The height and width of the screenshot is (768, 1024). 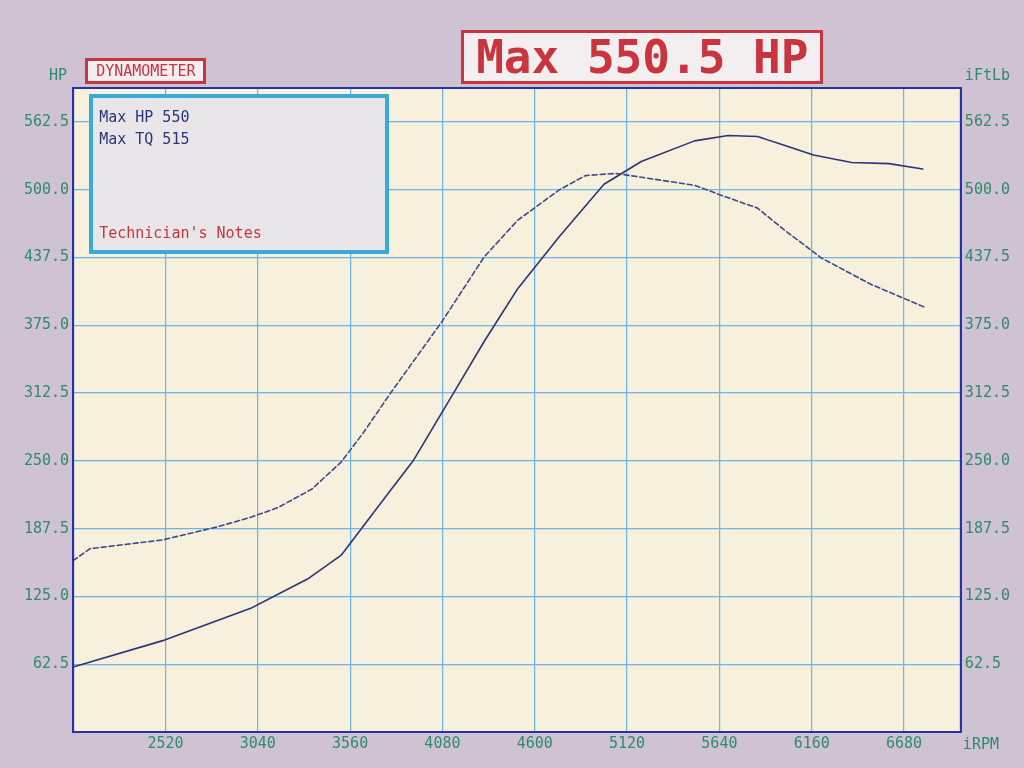 I want to click on y-tick-label: 312.5, so click(x=47, y=391).